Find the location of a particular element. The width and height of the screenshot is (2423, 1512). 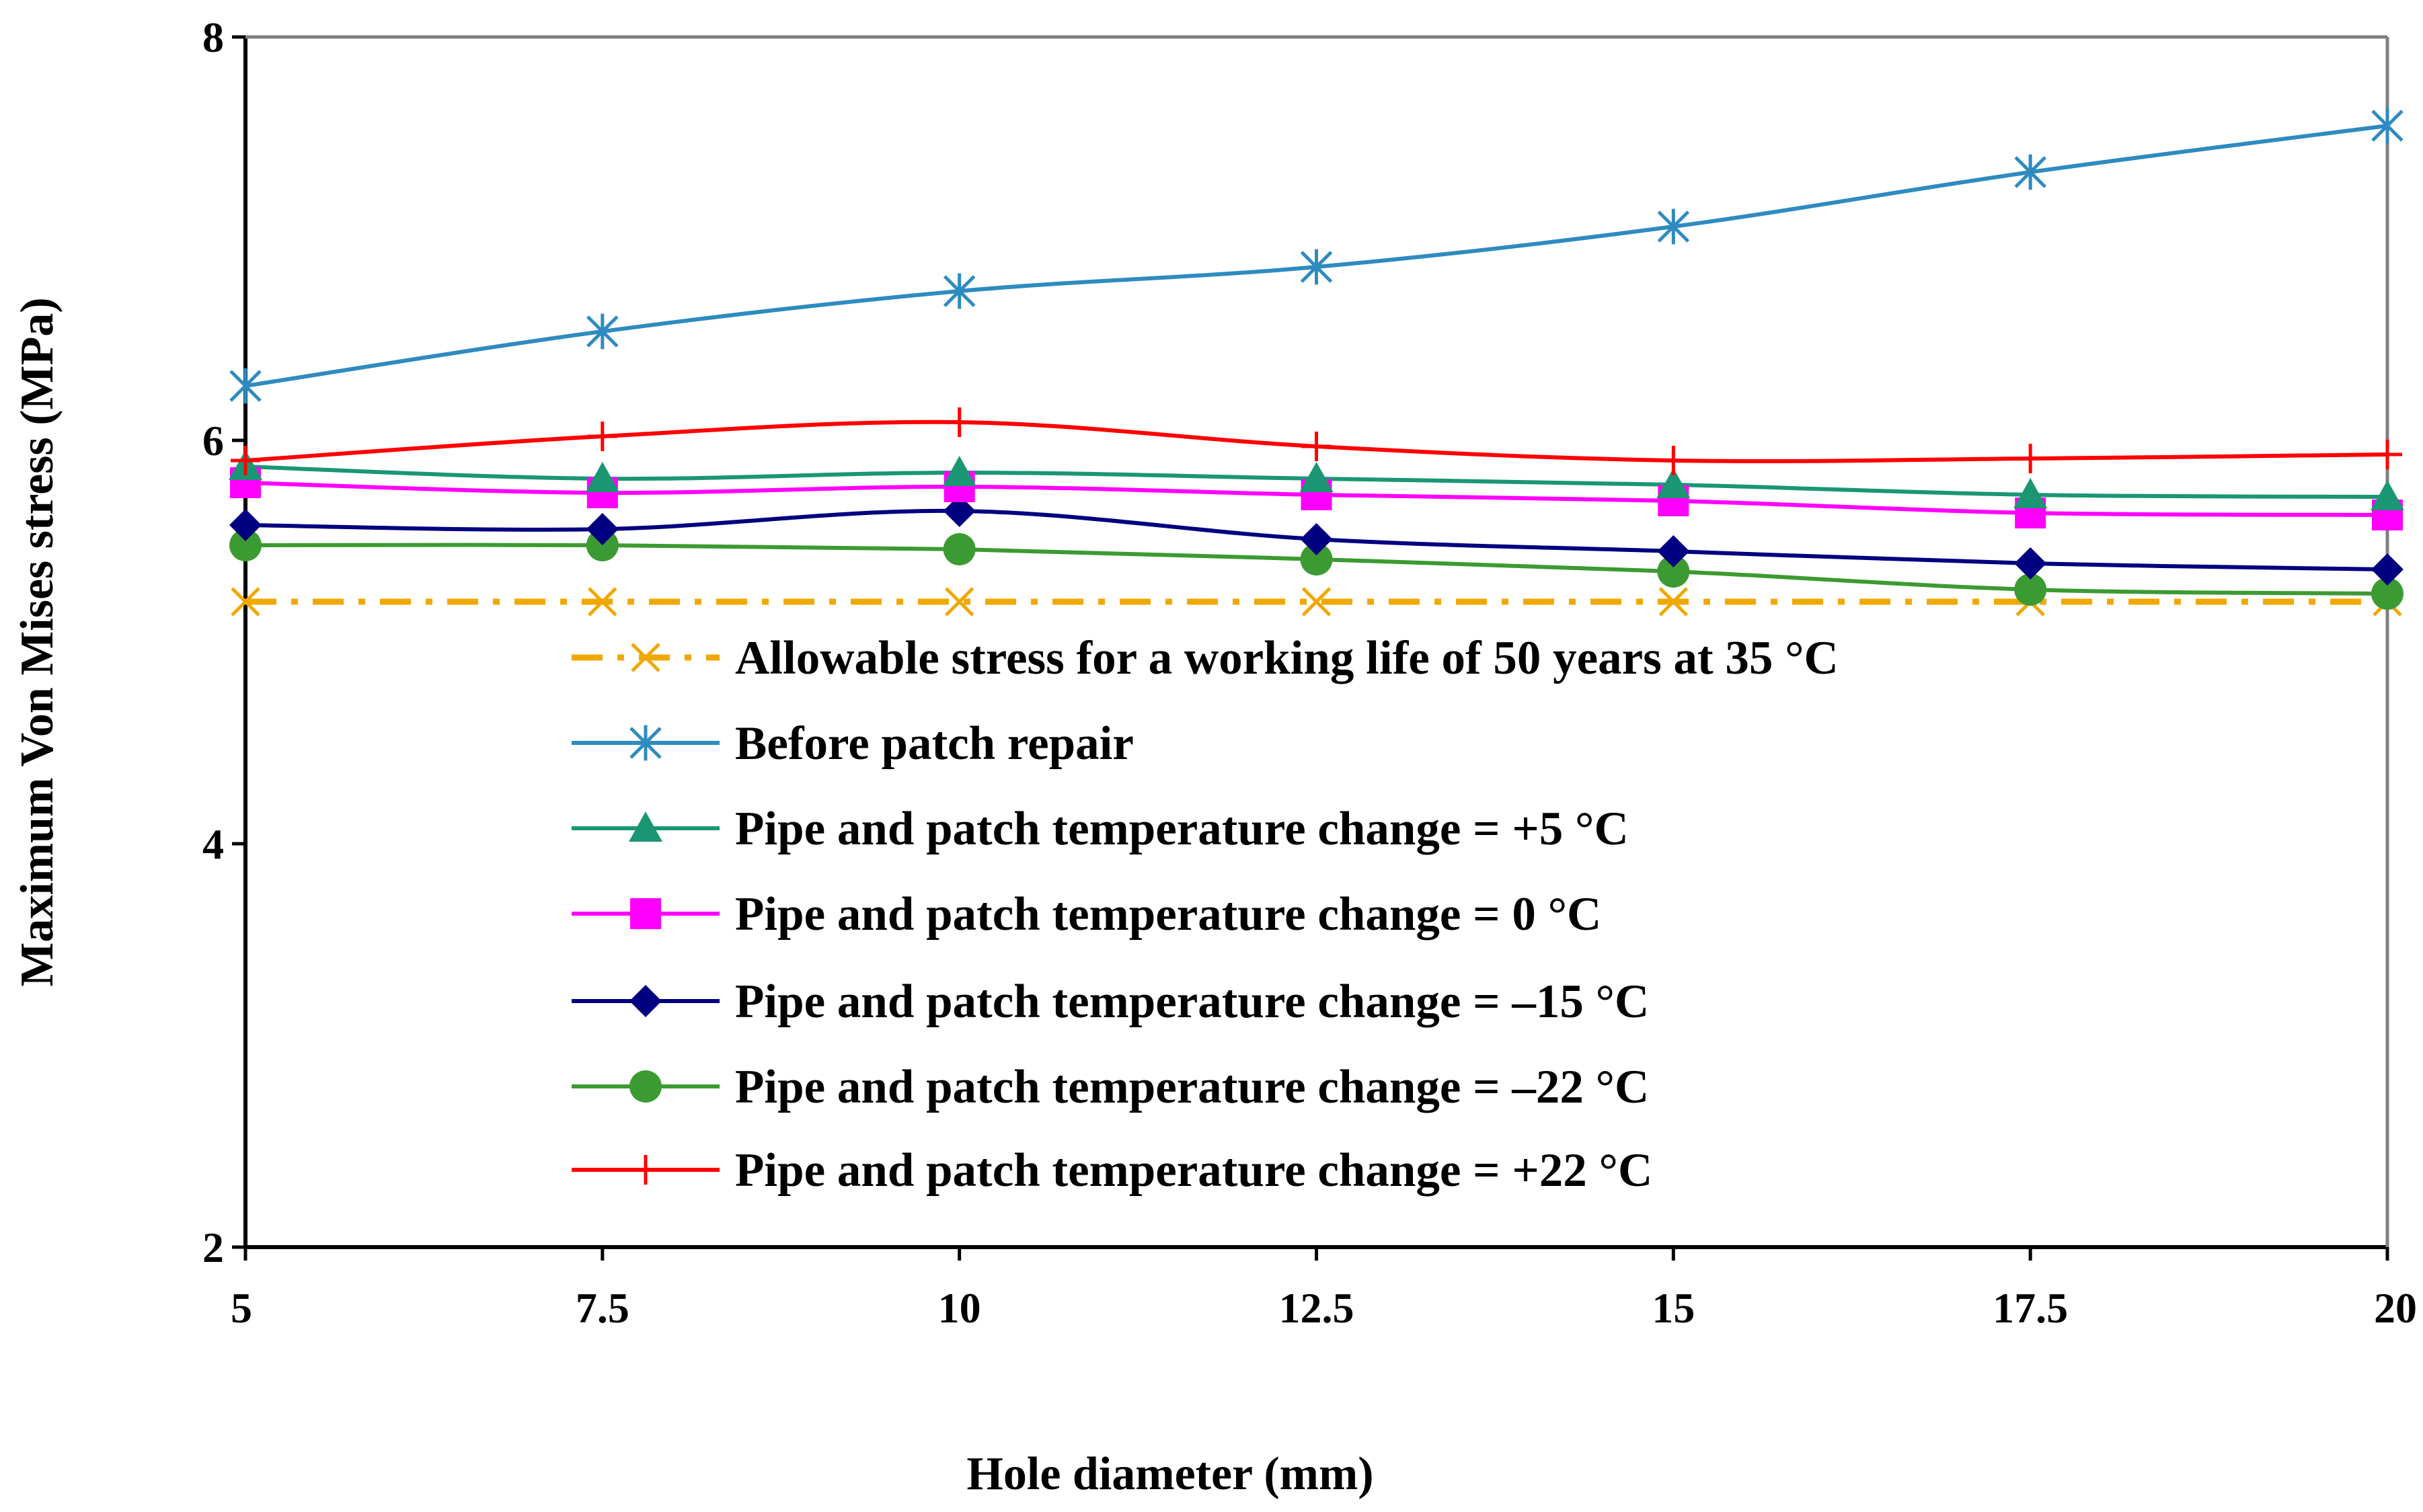

x-axis-title: Hole diameter (mm) is located at coordinates (1169, 1474).